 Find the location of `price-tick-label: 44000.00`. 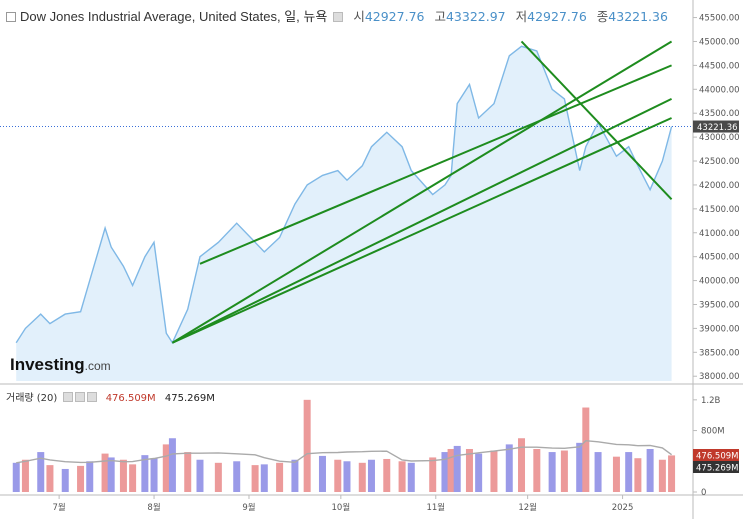

price-tick-label: 44000.00 is located at coordinates (719, 90).